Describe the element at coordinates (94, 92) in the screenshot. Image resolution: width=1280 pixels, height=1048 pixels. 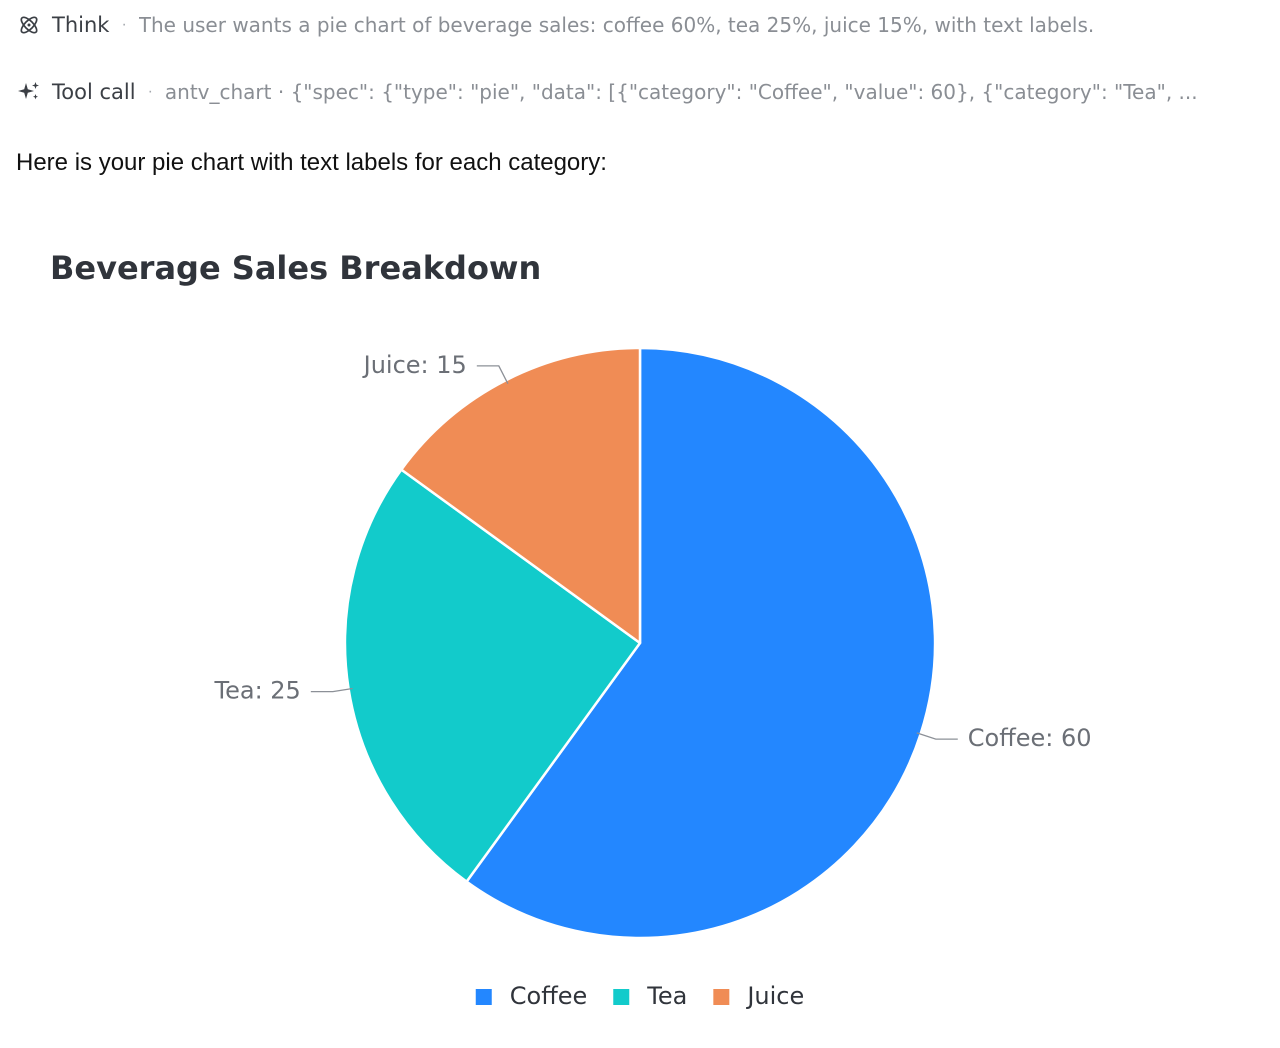
I see `tool-call-label: Tool call` at that location.